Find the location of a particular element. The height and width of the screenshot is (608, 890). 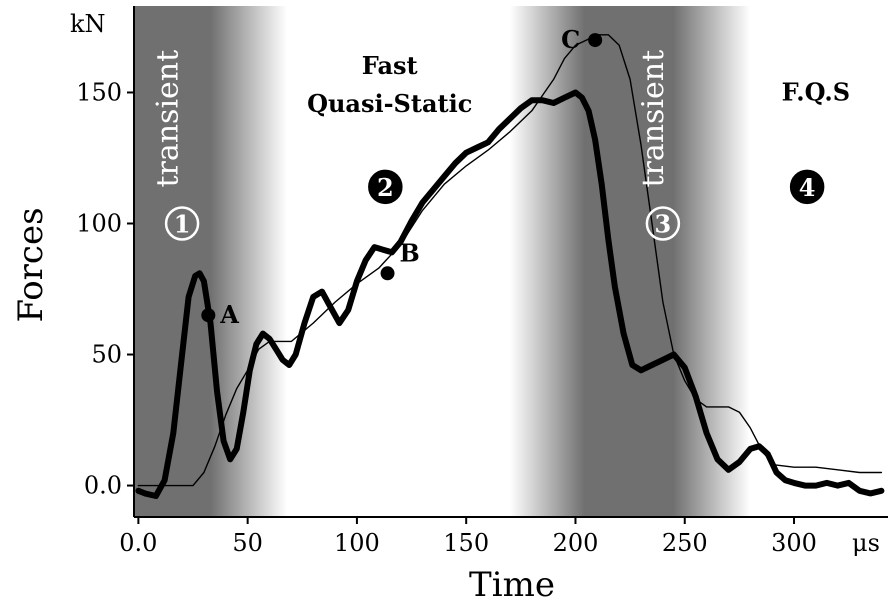

phase-number-3: 3 is located at coordinates (663, 223).